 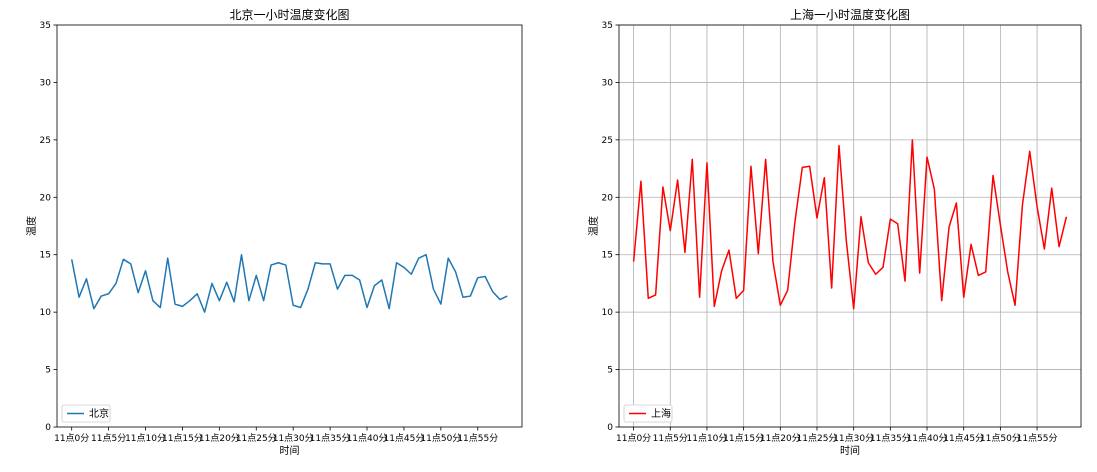 What do you see at coordinates (607, 256) in the screenshot?
I see `shanghai-y-tick-label: 15` at bounding box center [607, 256].